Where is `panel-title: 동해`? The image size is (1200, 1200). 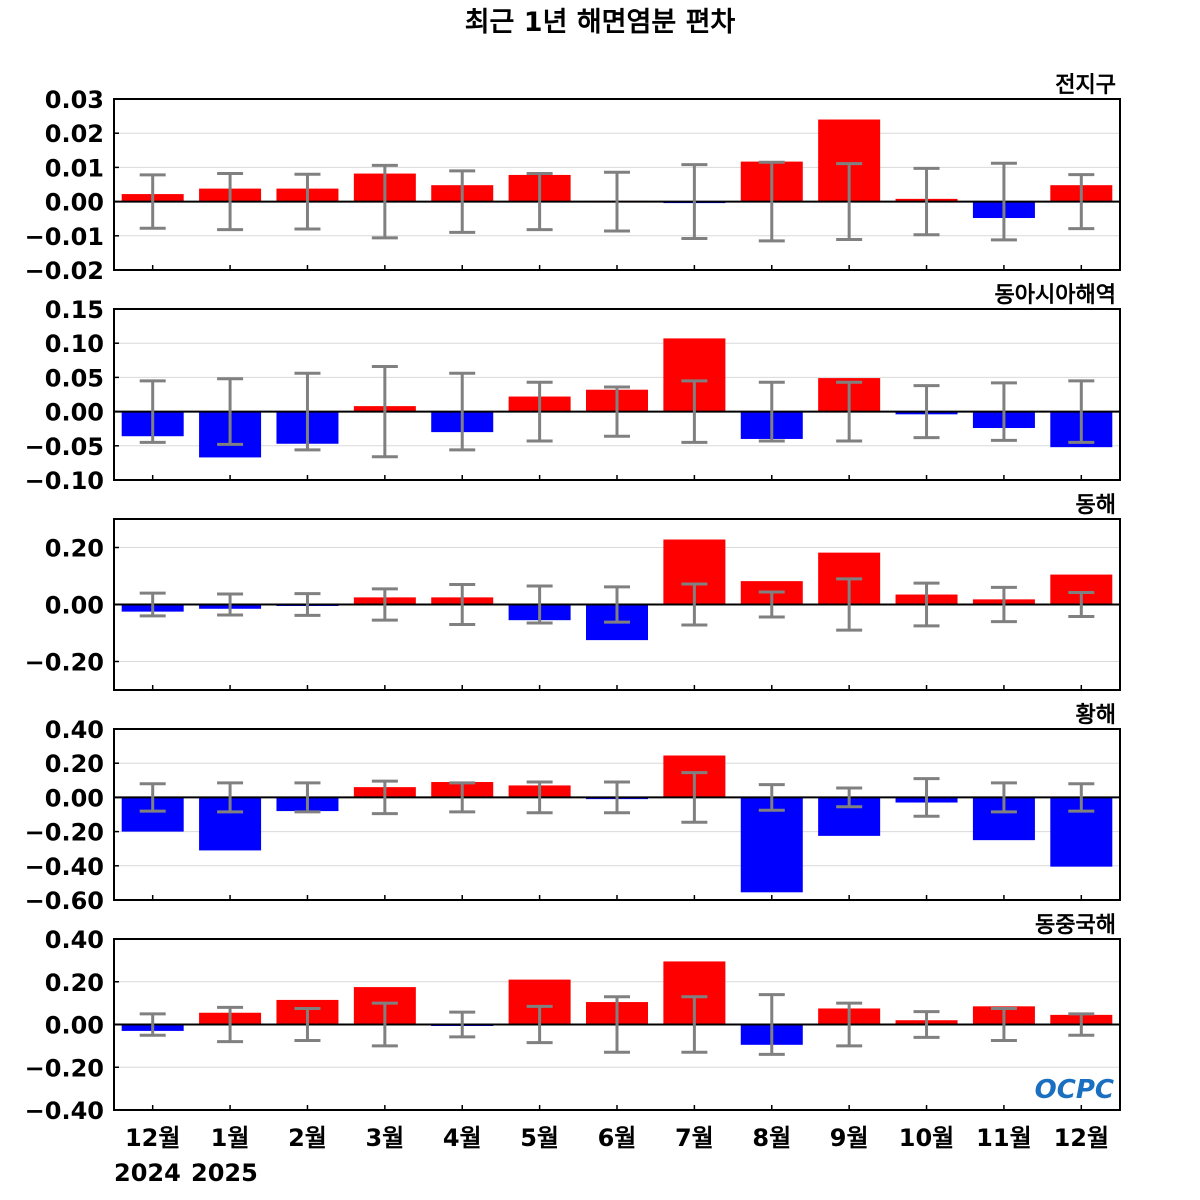
panel-title: 동해 is located at coordinates (1096, 505).